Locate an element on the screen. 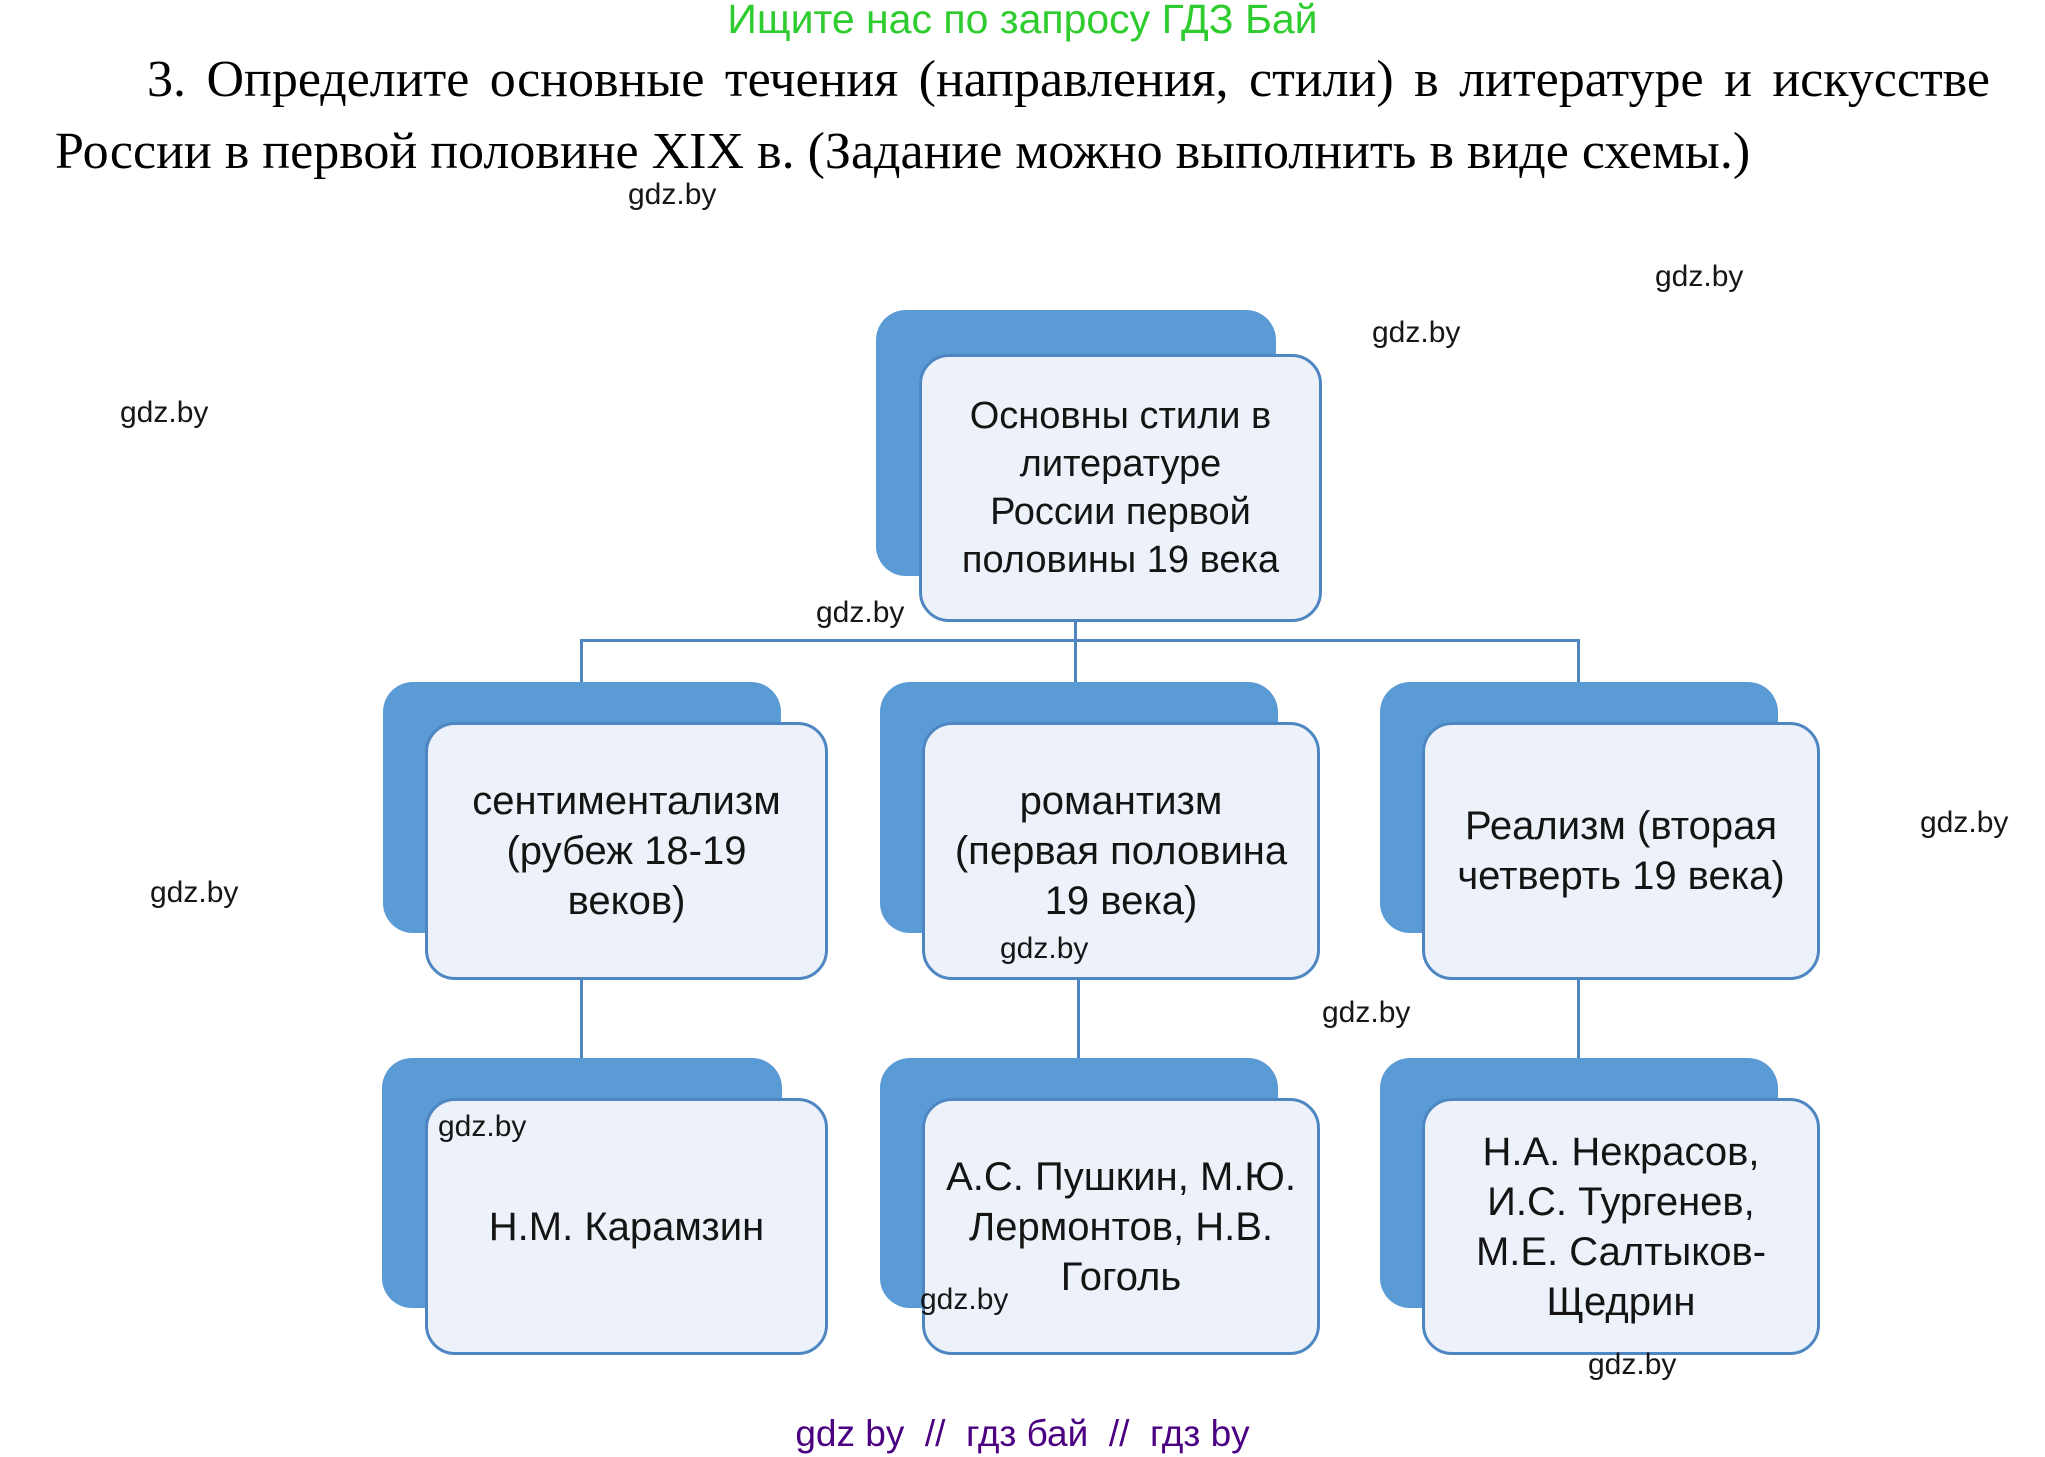 This screenshot has width=2045, height=1457. connector-drop-right is located at coordinates (1578, 660).